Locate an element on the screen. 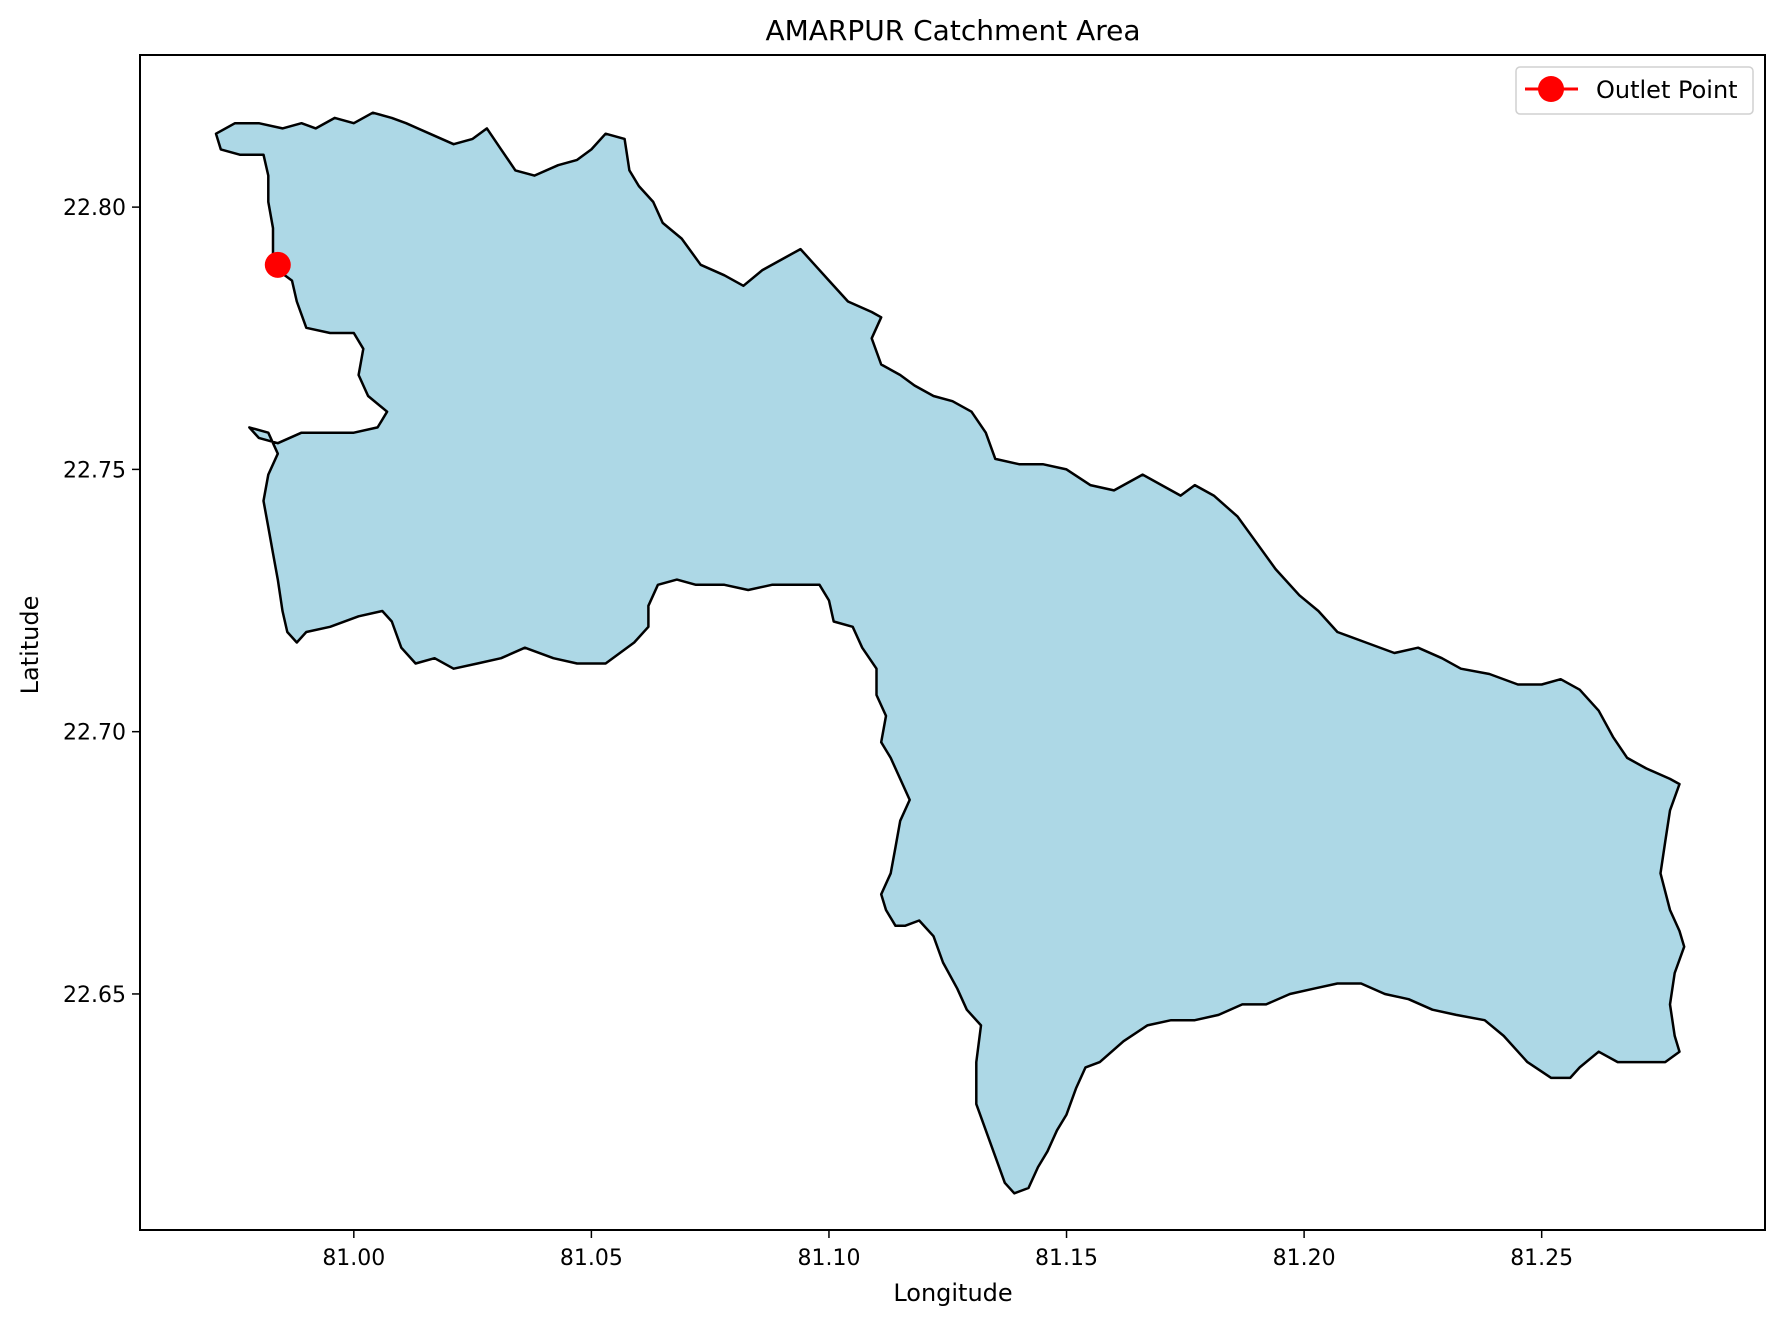  y-axis-label: Latitude is located at coordinates (30, 645).